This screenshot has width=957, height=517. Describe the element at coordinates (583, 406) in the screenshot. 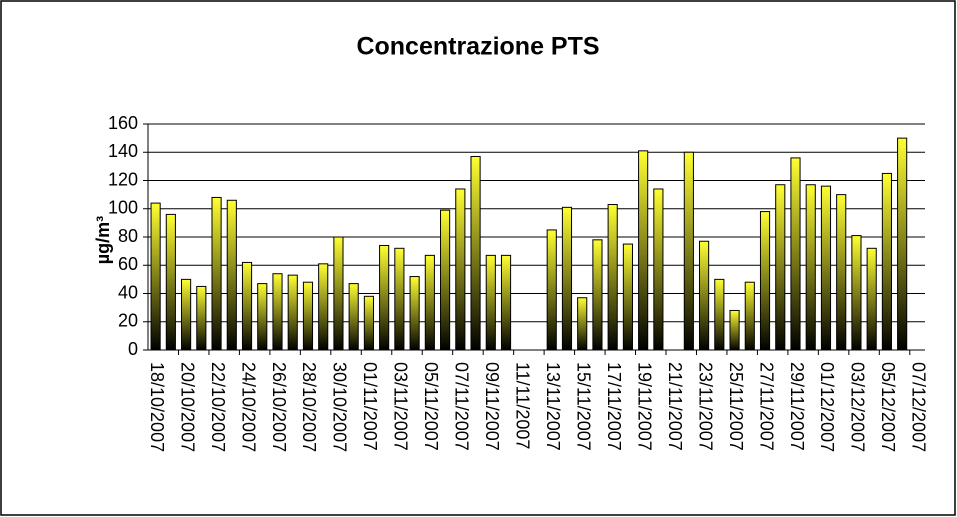

I see `x-tick-label: 15/11/2007` at that location.